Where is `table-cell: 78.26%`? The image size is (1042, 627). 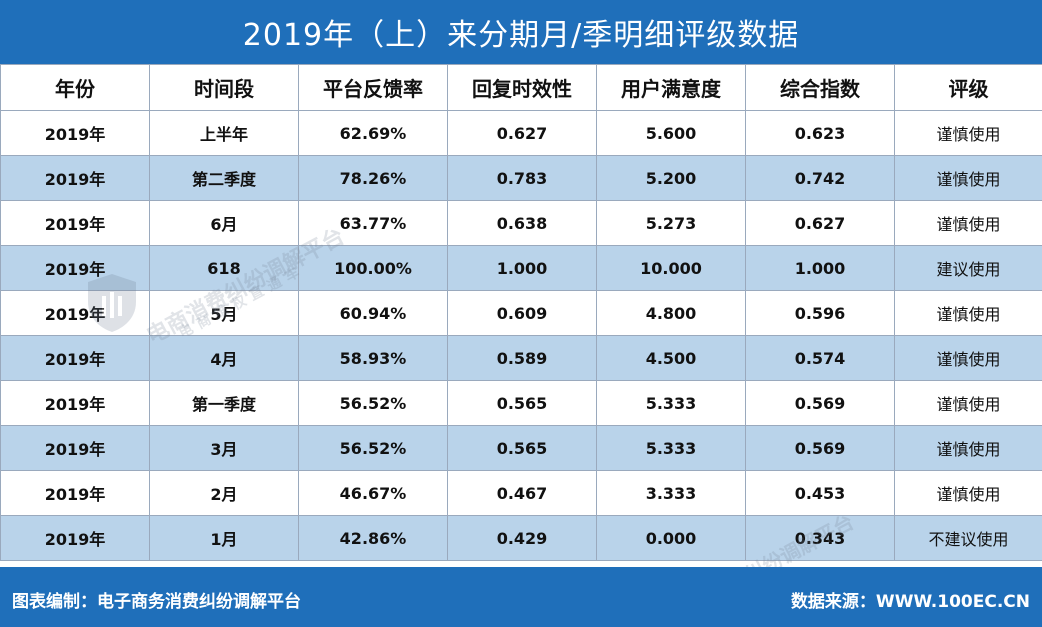 table-cell: 78.26% is located at coordinates (373, 178).